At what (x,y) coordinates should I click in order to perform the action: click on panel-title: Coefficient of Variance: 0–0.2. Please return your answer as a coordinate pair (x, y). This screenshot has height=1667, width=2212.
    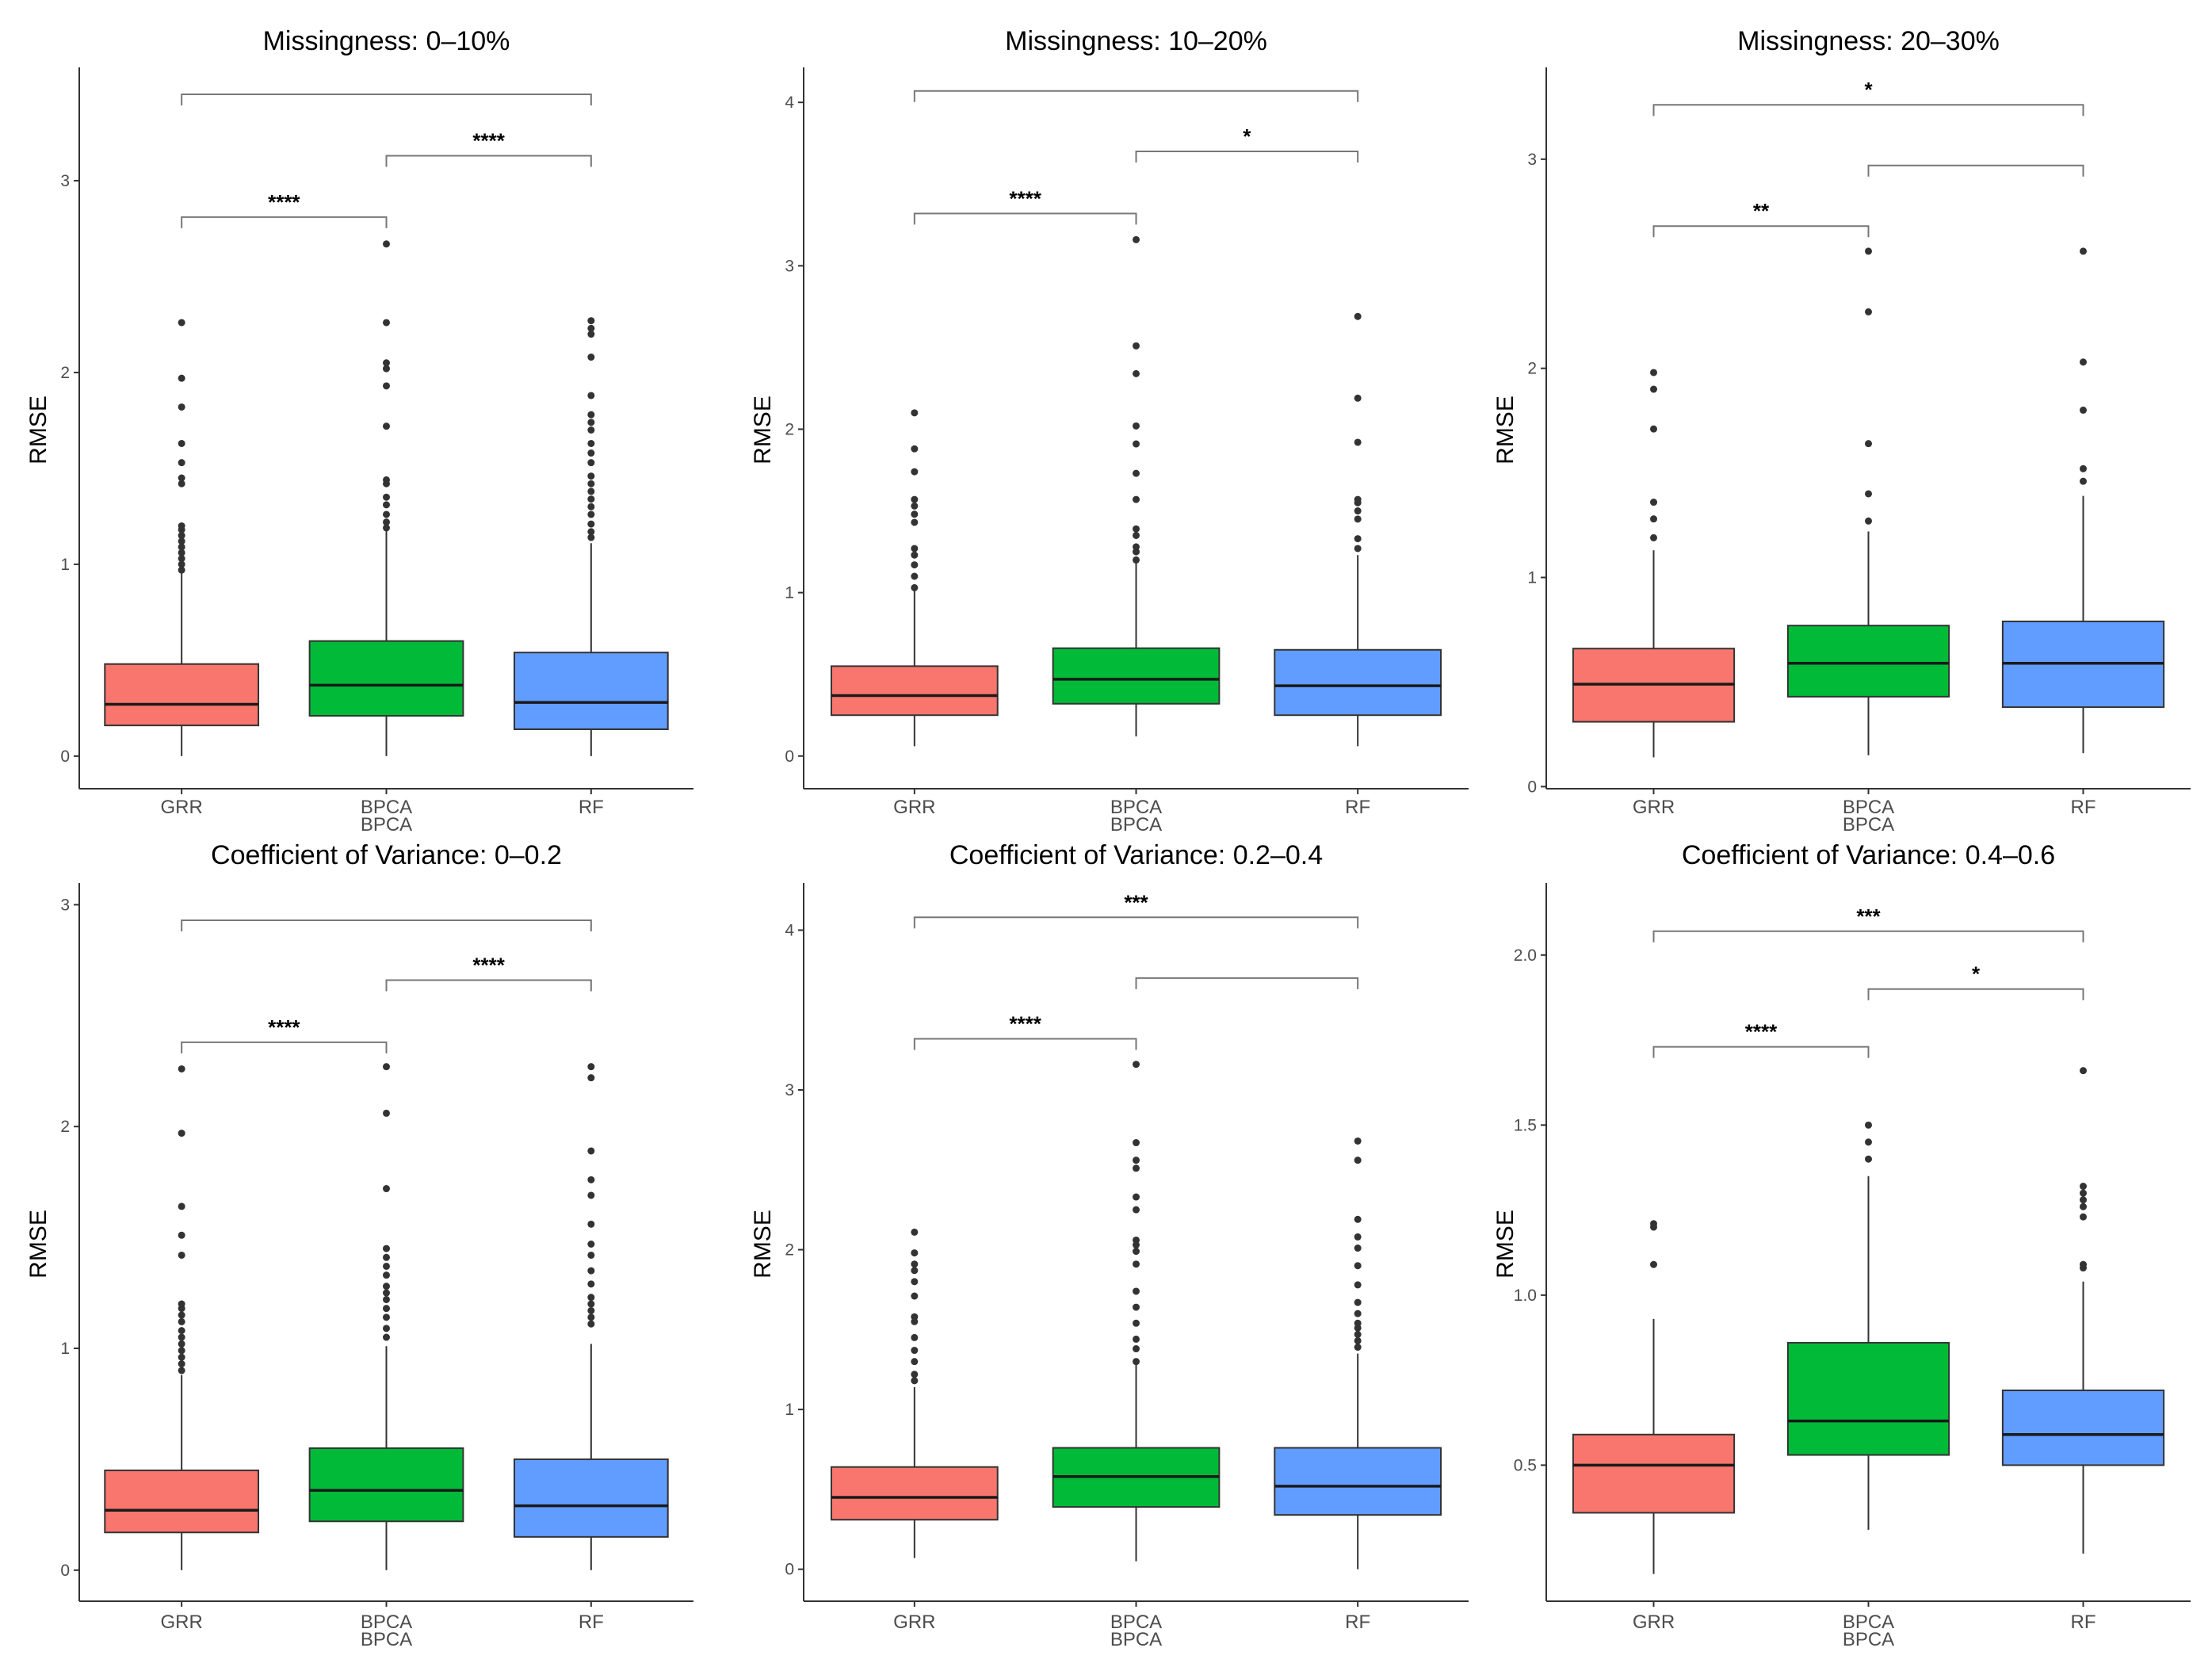
    Looking at the image, I should click on (386, 855).